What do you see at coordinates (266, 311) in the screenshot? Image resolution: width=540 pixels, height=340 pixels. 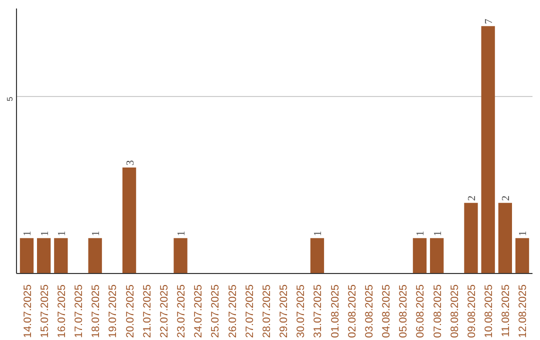 I see `x-tick-label: 28.07.2025` at bounding box center [266, 311].